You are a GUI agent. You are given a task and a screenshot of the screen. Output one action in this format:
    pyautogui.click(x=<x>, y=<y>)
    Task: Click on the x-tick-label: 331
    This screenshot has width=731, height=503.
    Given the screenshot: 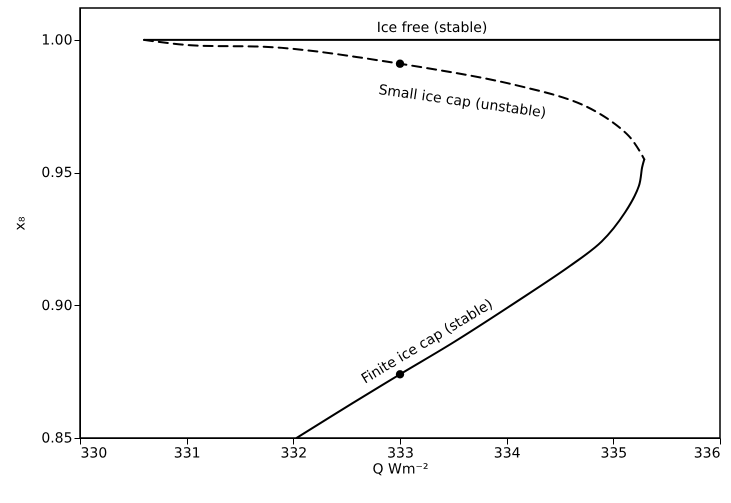 What is the action you would take?
    pyautogui.click(x=187, y=454)
    